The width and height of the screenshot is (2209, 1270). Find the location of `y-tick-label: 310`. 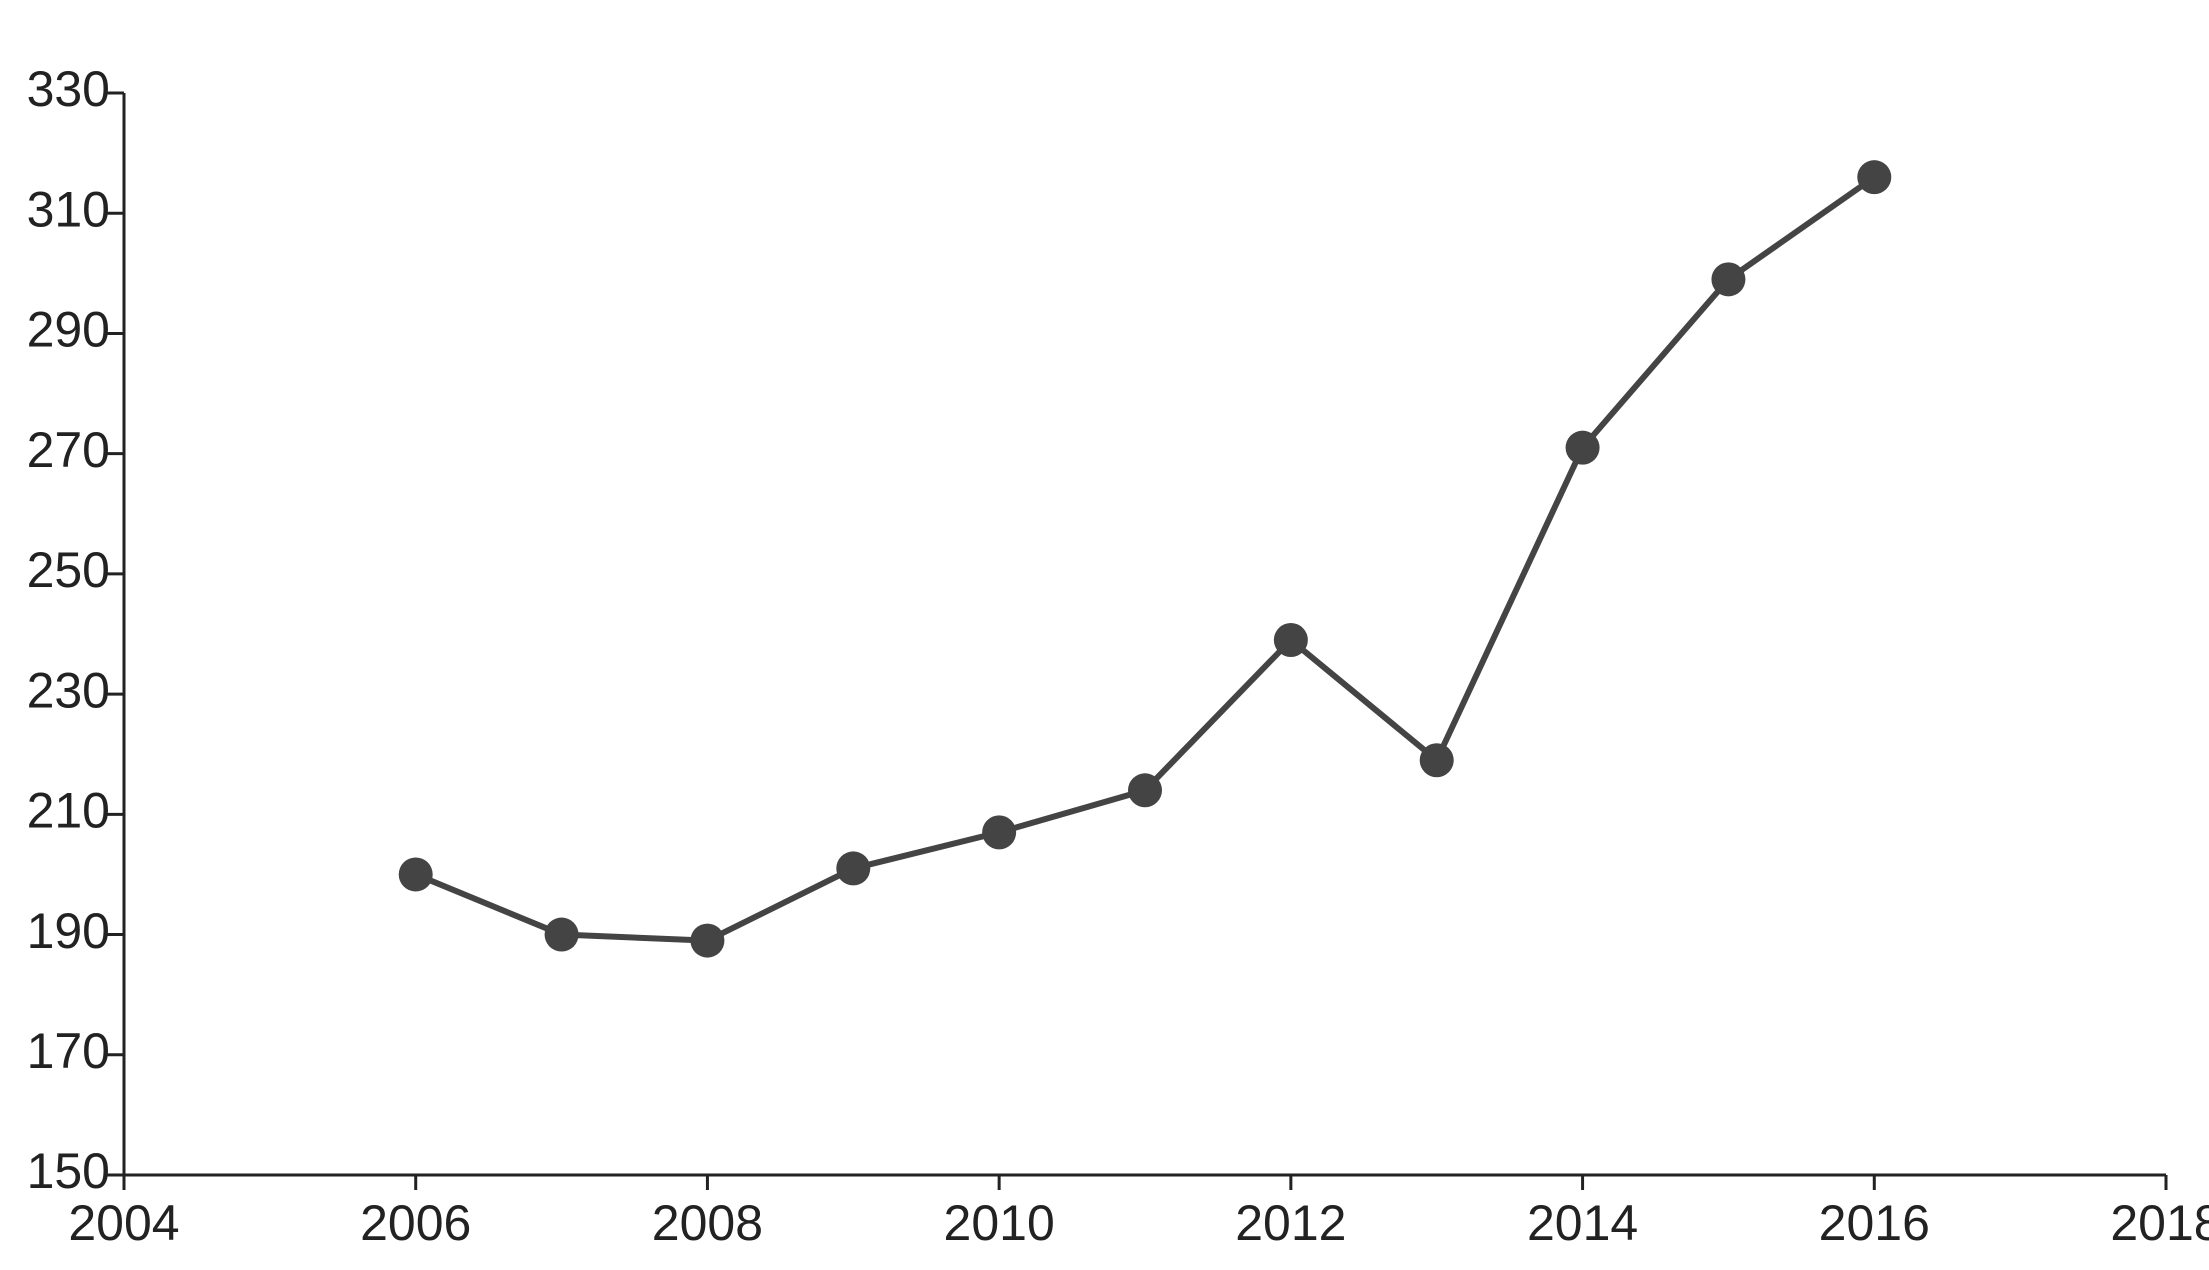

y-tick-label: 310 is located at coordinates (68, 209).